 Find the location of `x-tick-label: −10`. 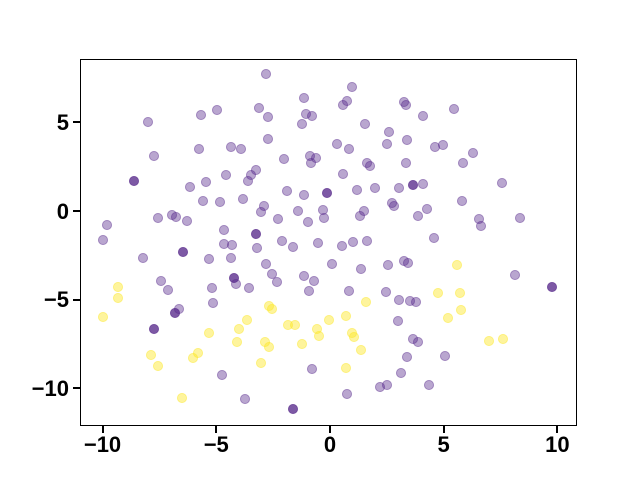

x-tick-label: −10 is located at coordinates (102, 444).